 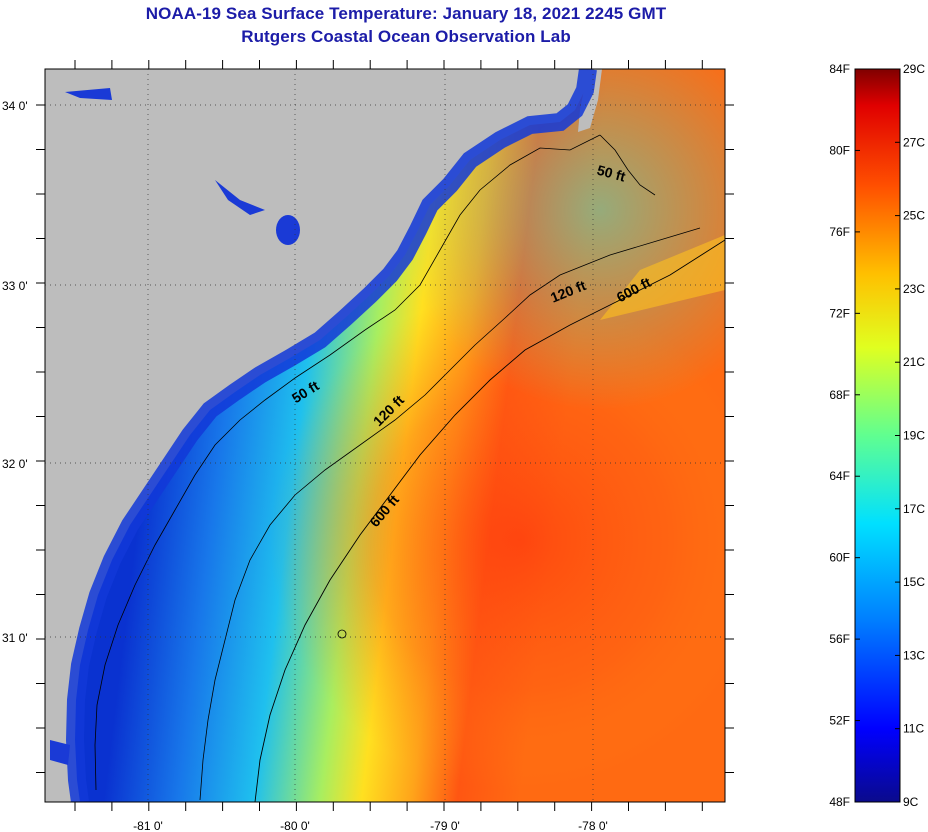 What do you see at coordinates (911, 802) in the screenshot?
I see `colorbar-celsius-label: 9C` at bounding box center [911, 802].